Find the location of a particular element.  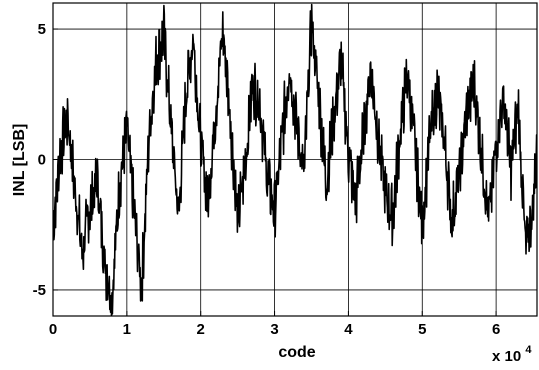

x-tick-label: 0 is located at coordinates (53, 329).